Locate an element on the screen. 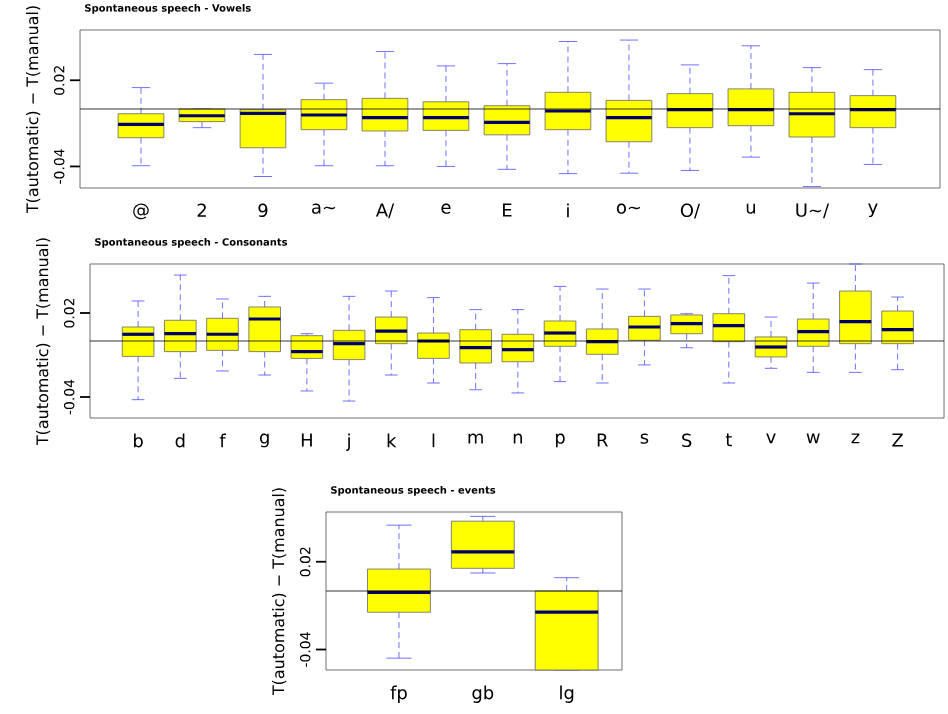 The height and width of the screenshot is (714, 948). x-tick-label: fp is located at coordinates (398, 694).